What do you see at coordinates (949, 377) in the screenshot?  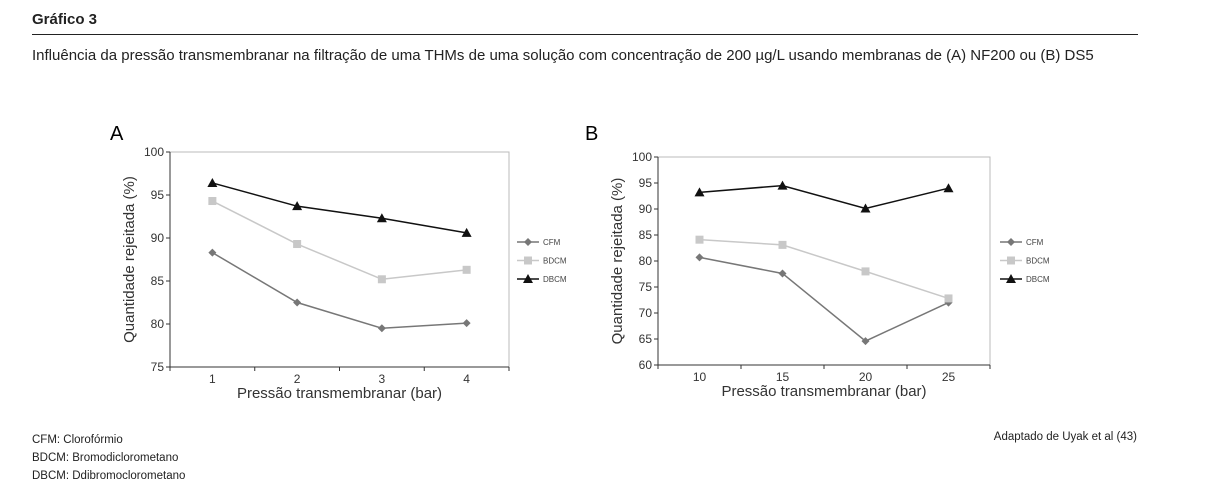 I see `x-tick-label: 25` at bounding box center [949, 377].